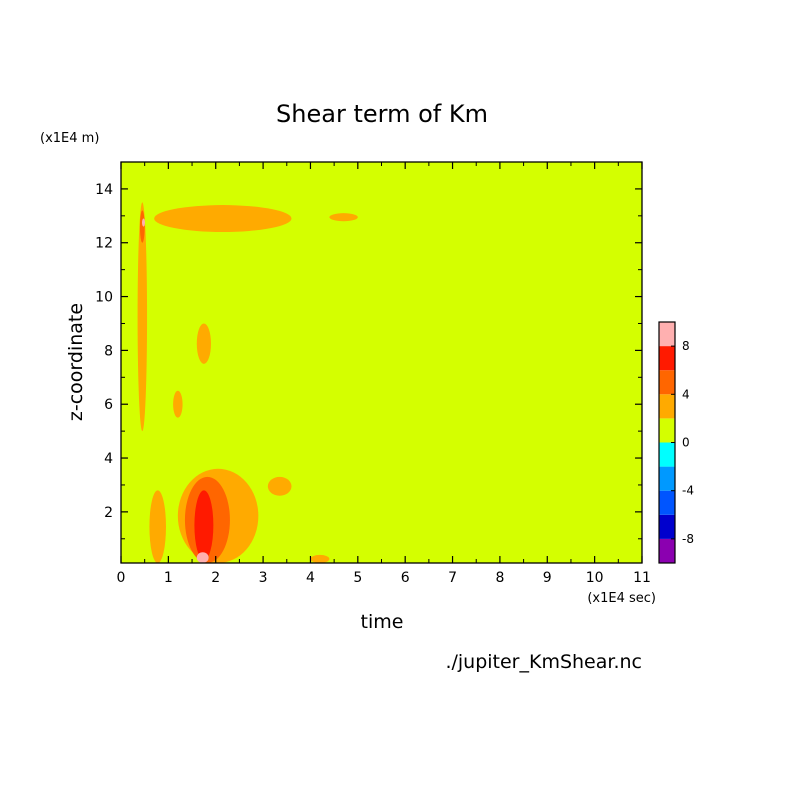 The width and height of the screenshot is (804, 804). Describe the element at coordinates (686, 346) in the screenshot. I see `colorbar-label: 8` at that location.